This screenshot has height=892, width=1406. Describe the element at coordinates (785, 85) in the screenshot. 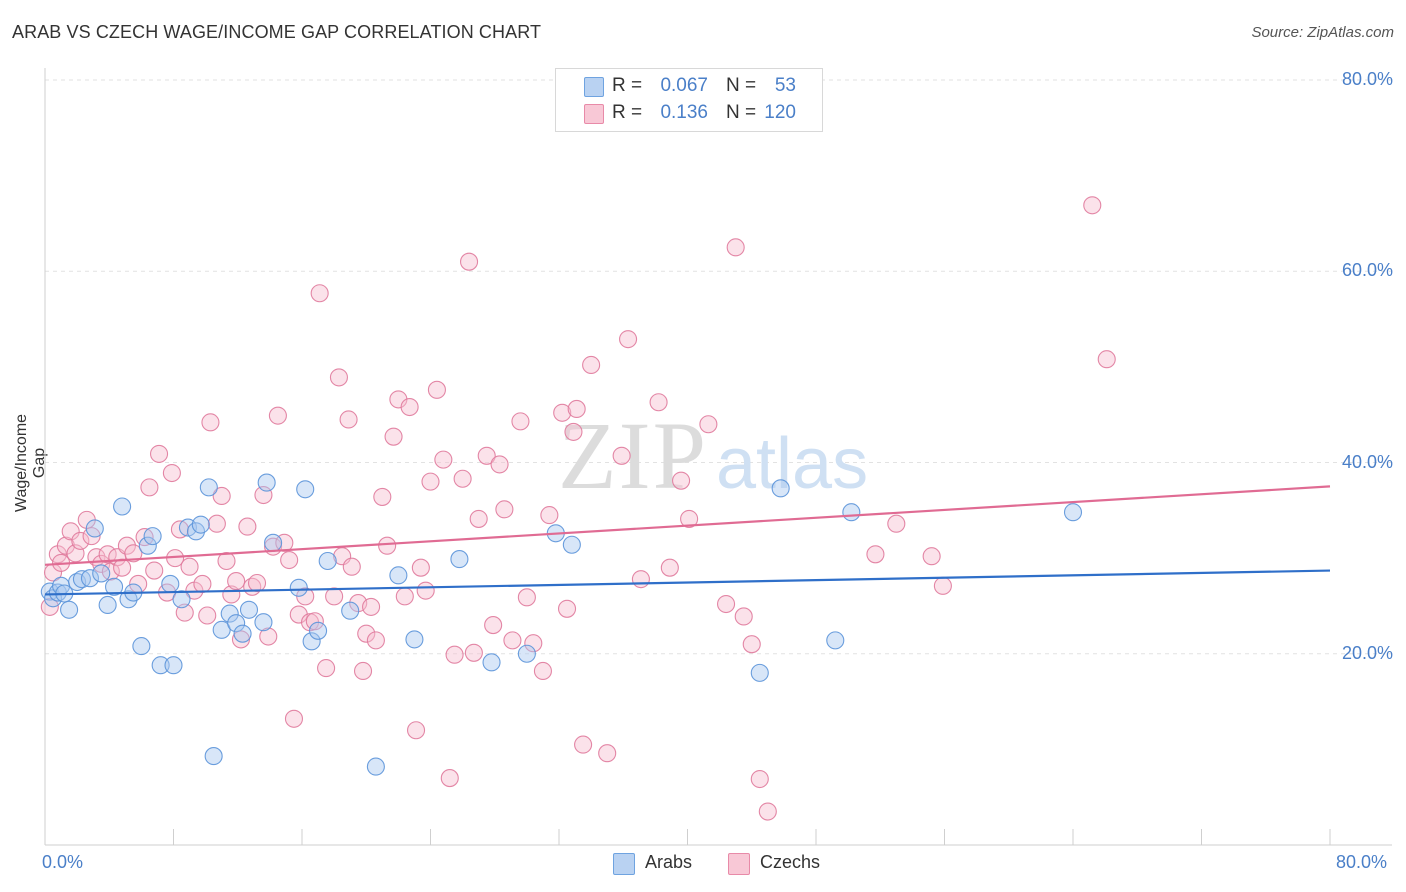

I see `legend-n-value: 53` at that location.